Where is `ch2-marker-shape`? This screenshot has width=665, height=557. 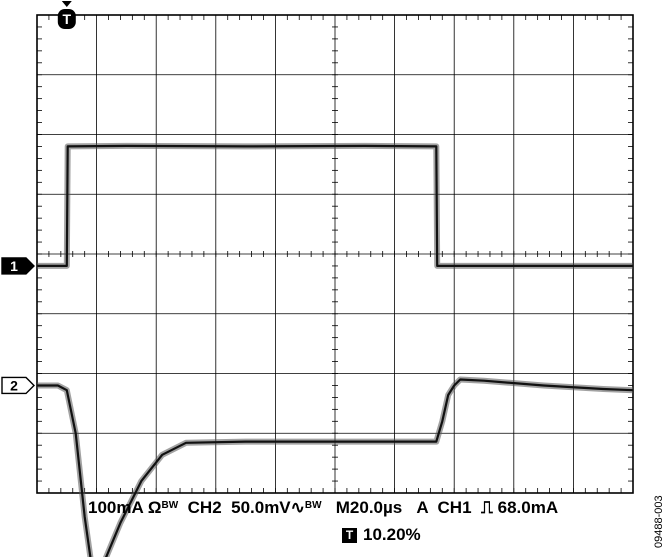
ch2-marker-shape is located at coordinates (18, 385).